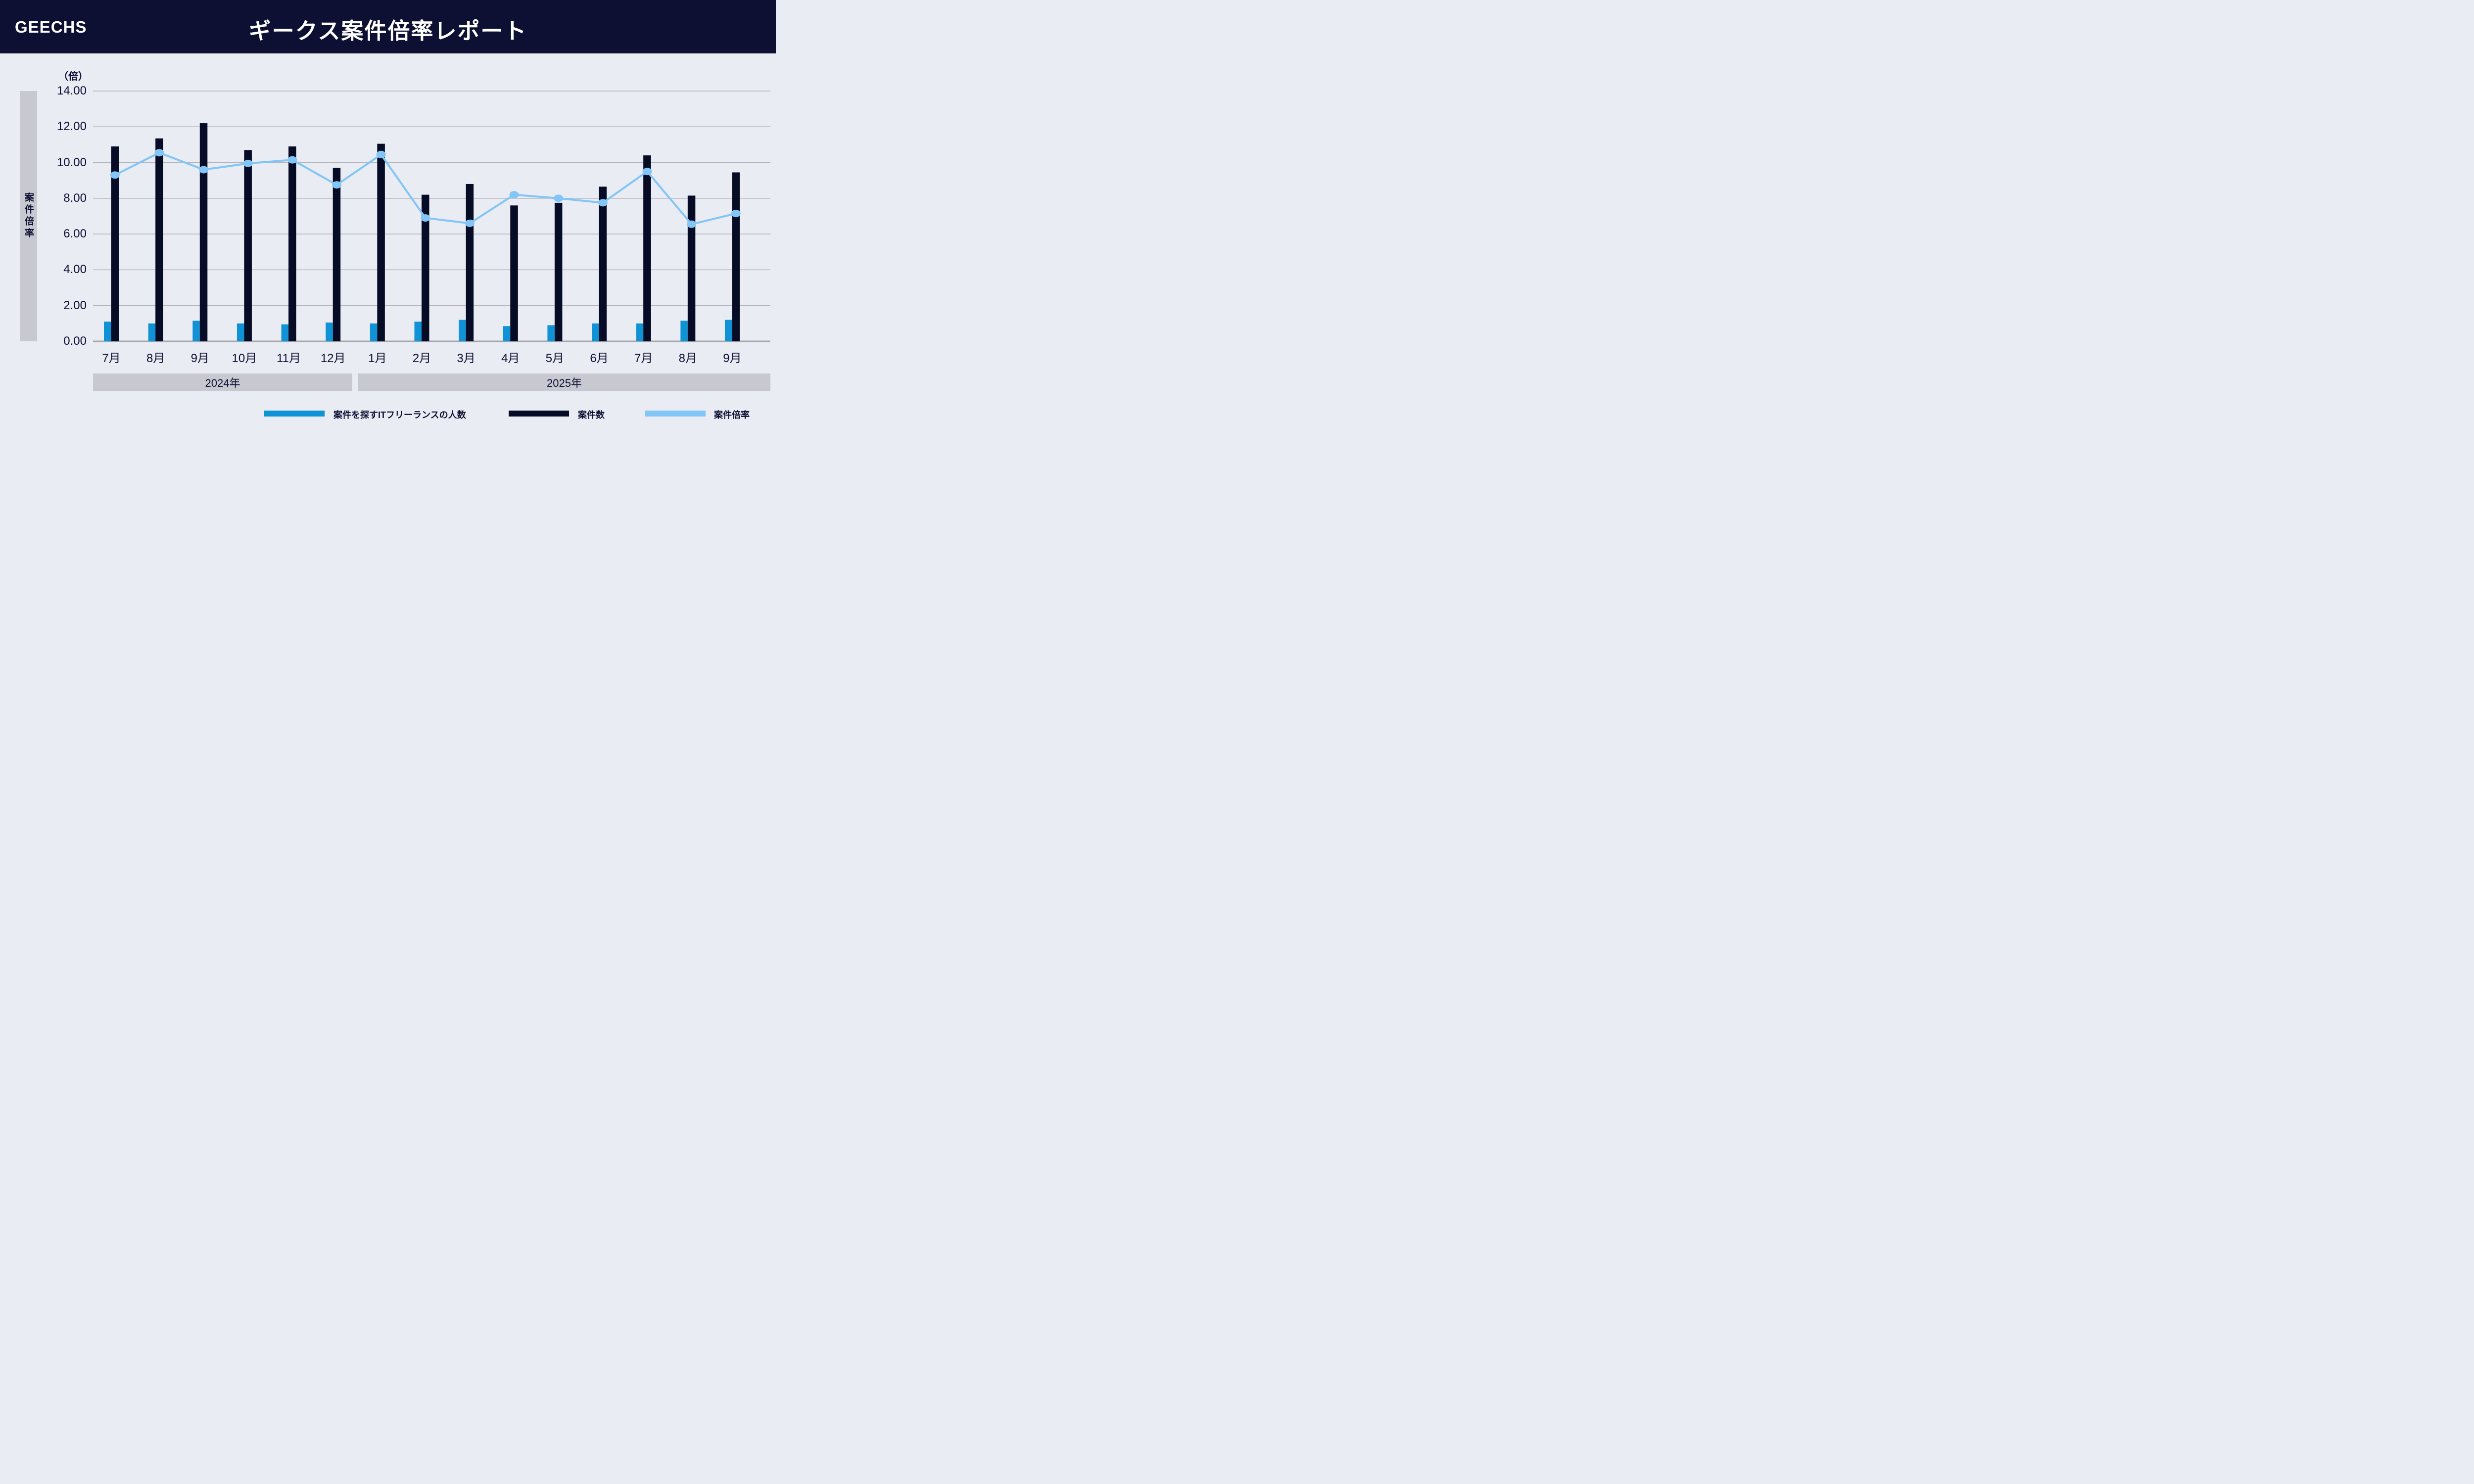 This screenshot has height=1484, width=2474. I want to click on x-axis-tick-label: 6月, so click(599, 358).